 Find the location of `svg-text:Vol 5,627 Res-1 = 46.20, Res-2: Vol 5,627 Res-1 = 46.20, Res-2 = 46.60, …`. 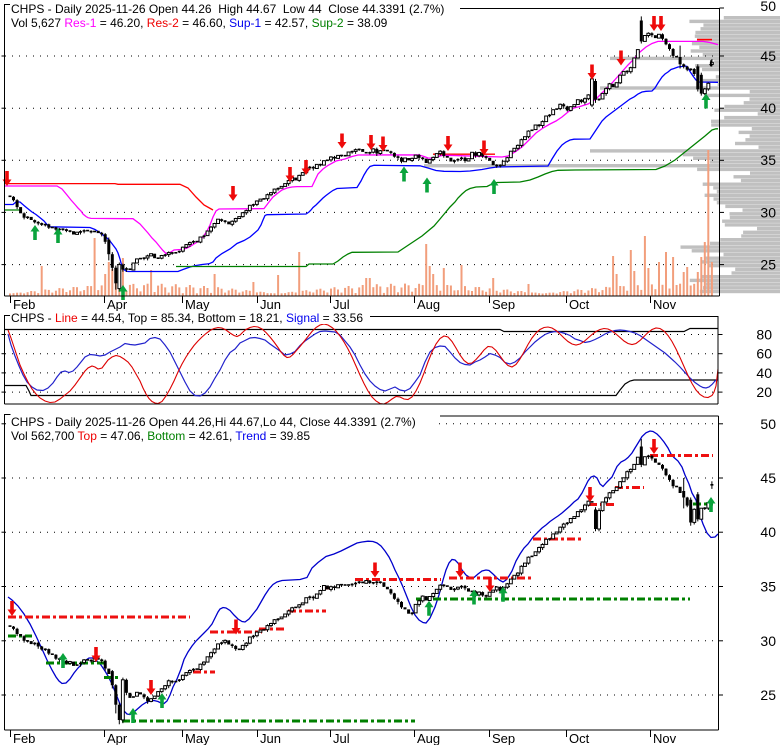

svg-text:Vol 5,627 Res-1 = 46.20, Res-2: Vol 5,627 Res-1 = 46.20, Res-2 = 46.60, … is located at coordinates (199, 23).